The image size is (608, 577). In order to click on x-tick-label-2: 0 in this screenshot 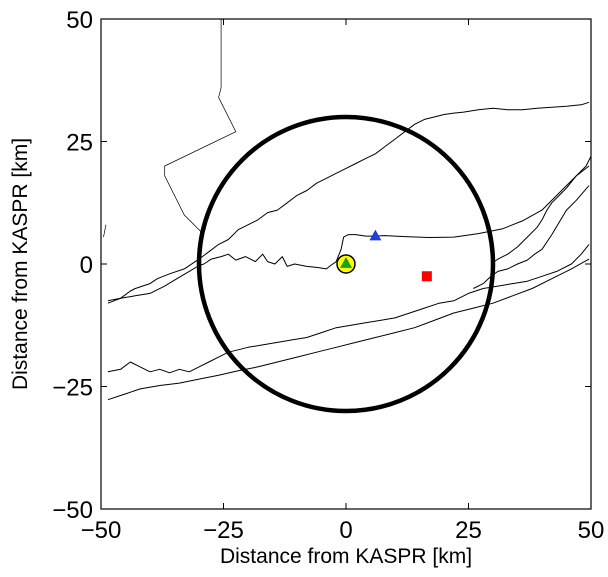, I will do `click(345, 530)`.